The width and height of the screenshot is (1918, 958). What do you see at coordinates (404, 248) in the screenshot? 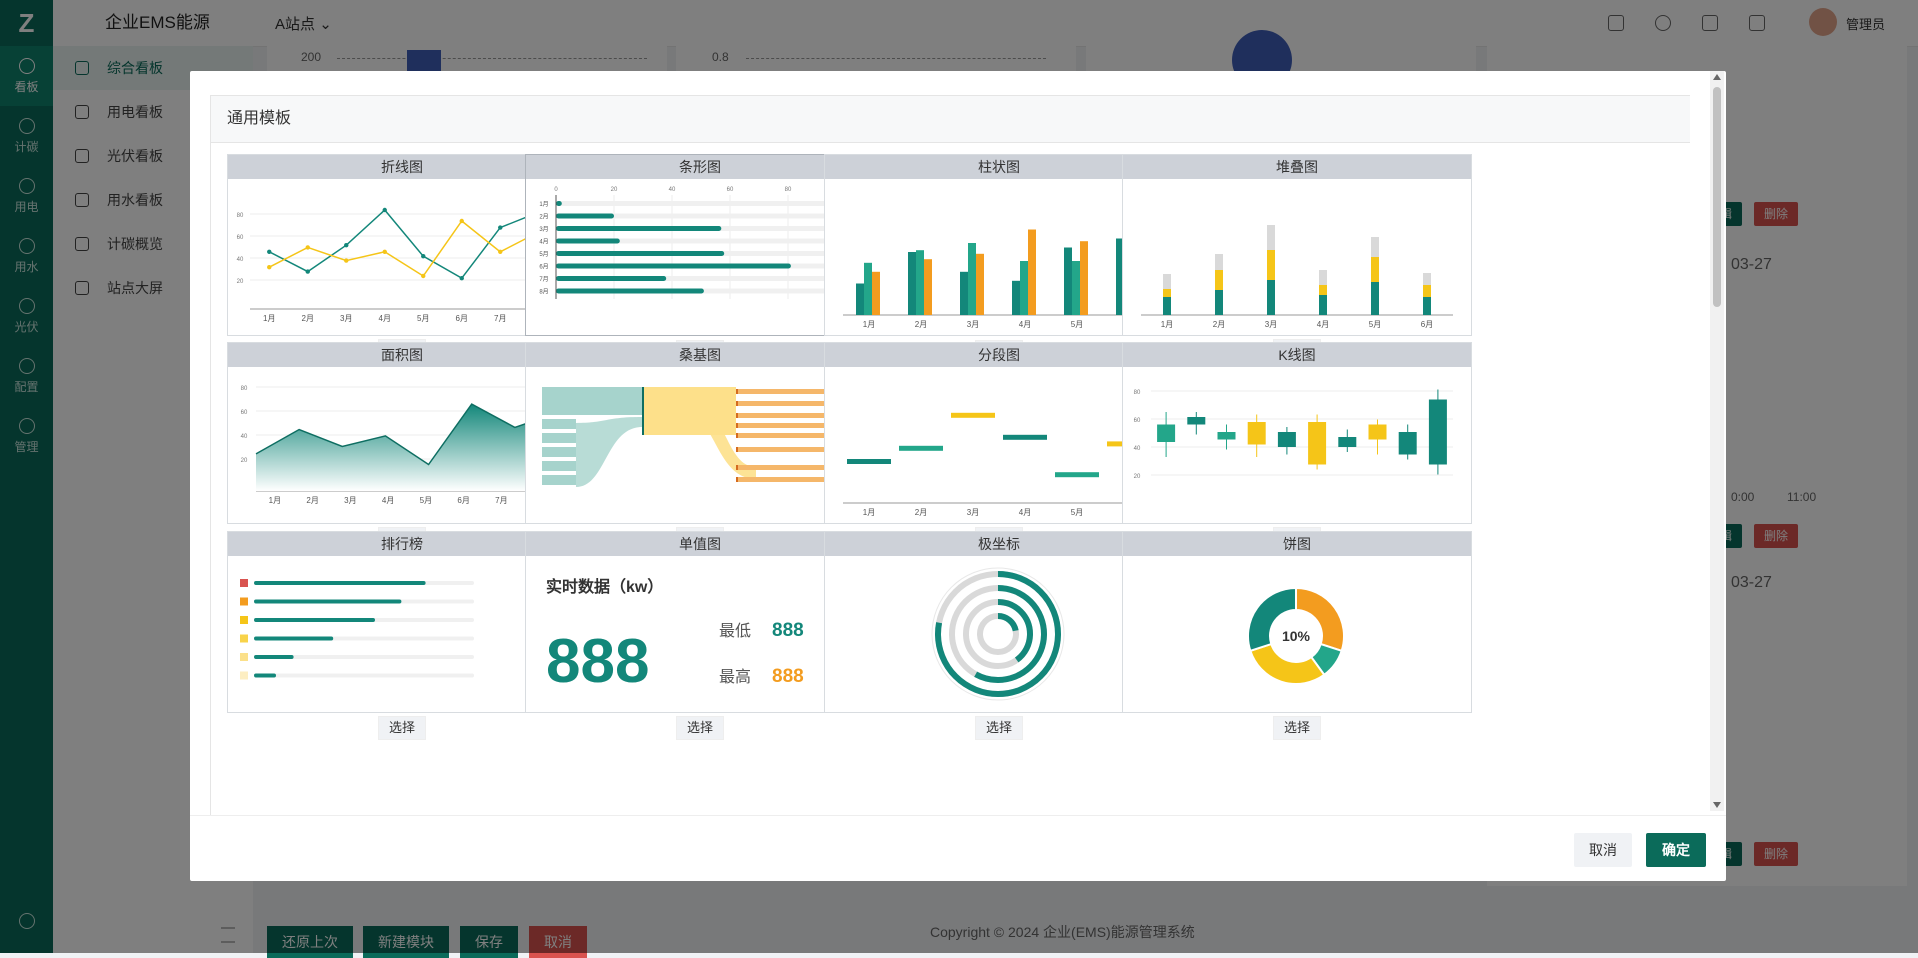
I see `series-line` at bounding box center [404, 248].